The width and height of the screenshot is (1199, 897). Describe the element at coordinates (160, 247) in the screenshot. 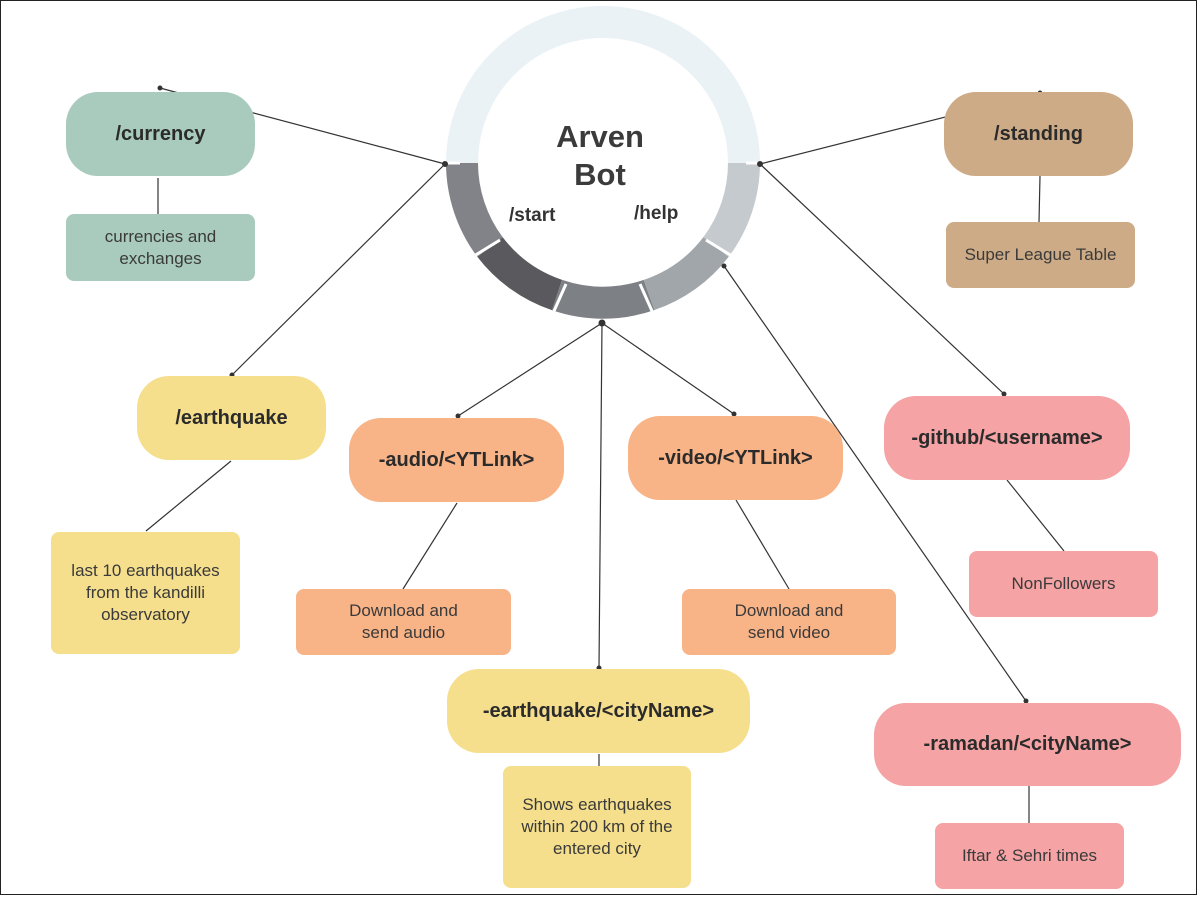

I see `node-currency-description: currencies and exchanges` at that location.